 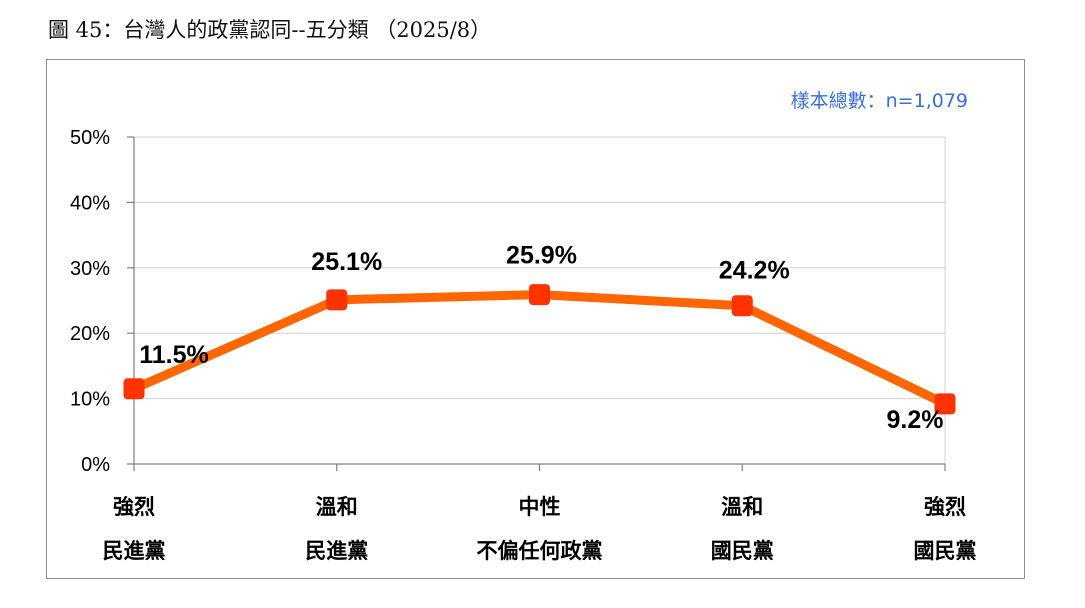 I want to click on y-tick-label: 40%, so click(x=90, y=203).